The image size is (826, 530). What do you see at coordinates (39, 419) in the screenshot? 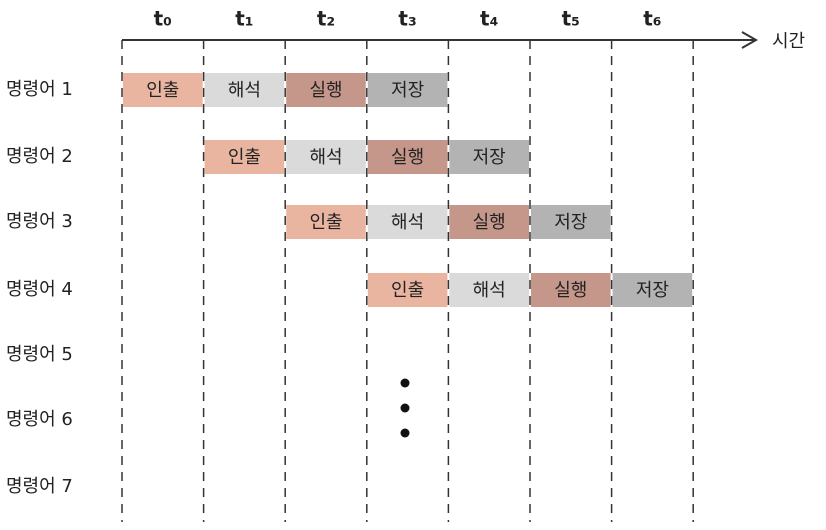
I see `row-label: 명령어 6` at bounding box center [39, 419].